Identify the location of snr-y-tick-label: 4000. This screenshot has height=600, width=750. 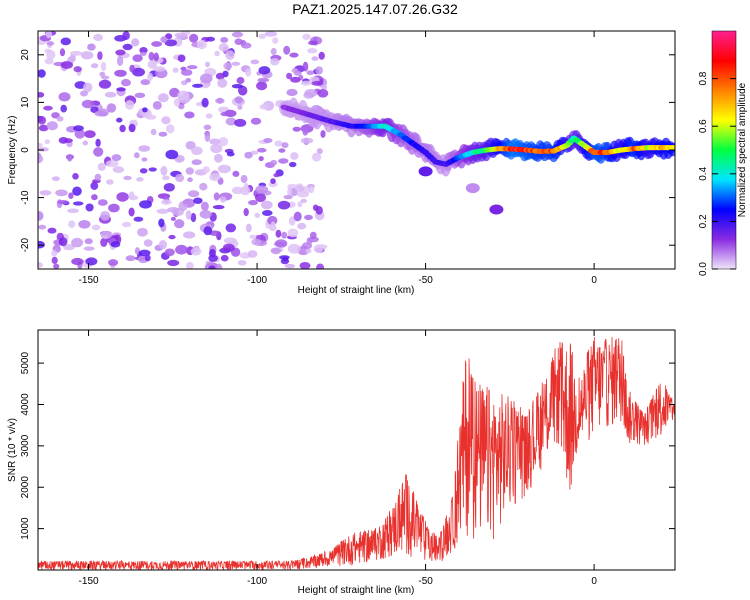
(25, 404).